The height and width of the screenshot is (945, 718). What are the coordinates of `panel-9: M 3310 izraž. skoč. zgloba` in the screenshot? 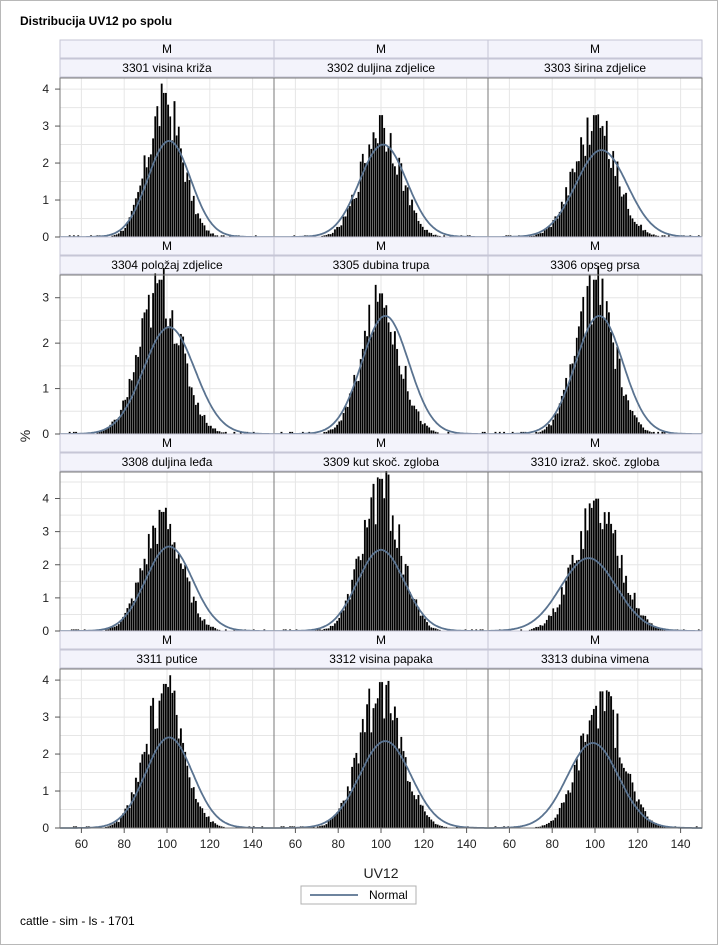 It's located at (595, 532).